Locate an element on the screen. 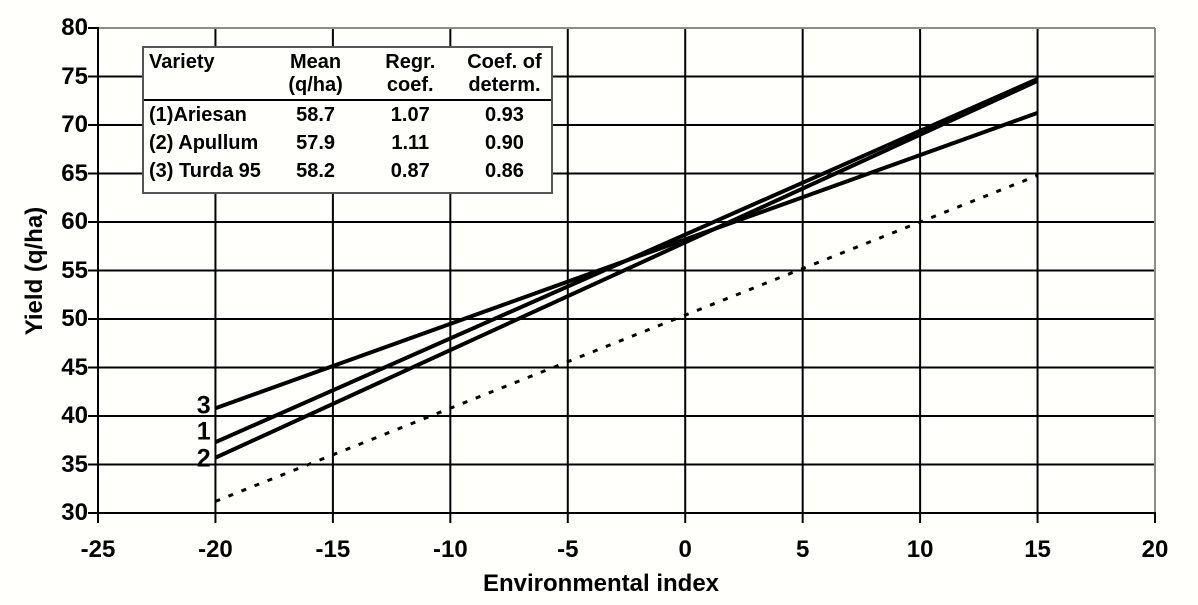 This screenshot has width=1198, height=605. mean-value: 58.7 is located at coordinates (316, 115).